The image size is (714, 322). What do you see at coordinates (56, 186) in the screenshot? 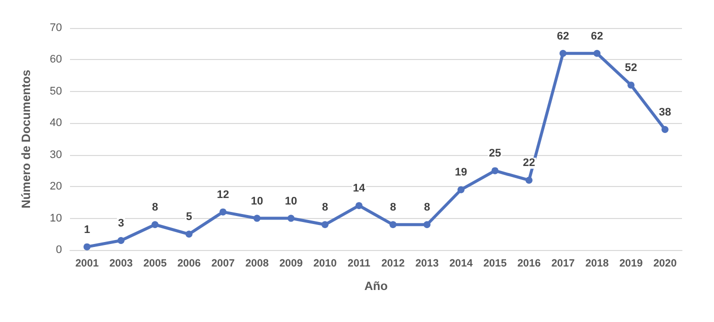
I see `y-tick-label: 20` at bounding box center [56, 186].